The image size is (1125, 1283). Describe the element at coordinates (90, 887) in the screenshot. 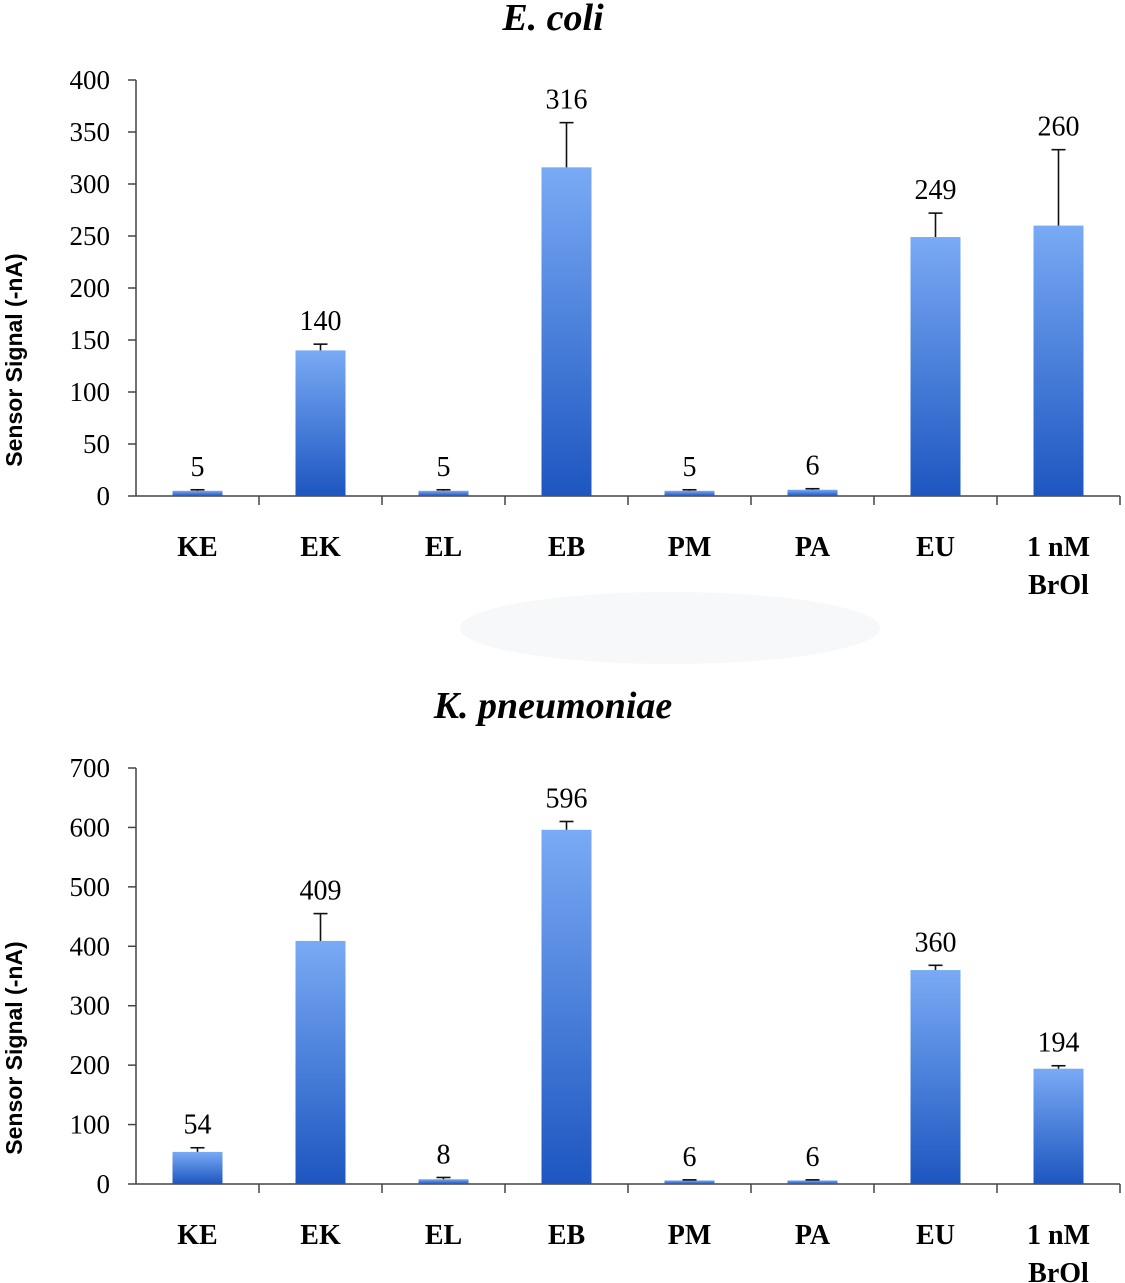

I see `kpneumoniae-y-tick-label: 500` at that location.